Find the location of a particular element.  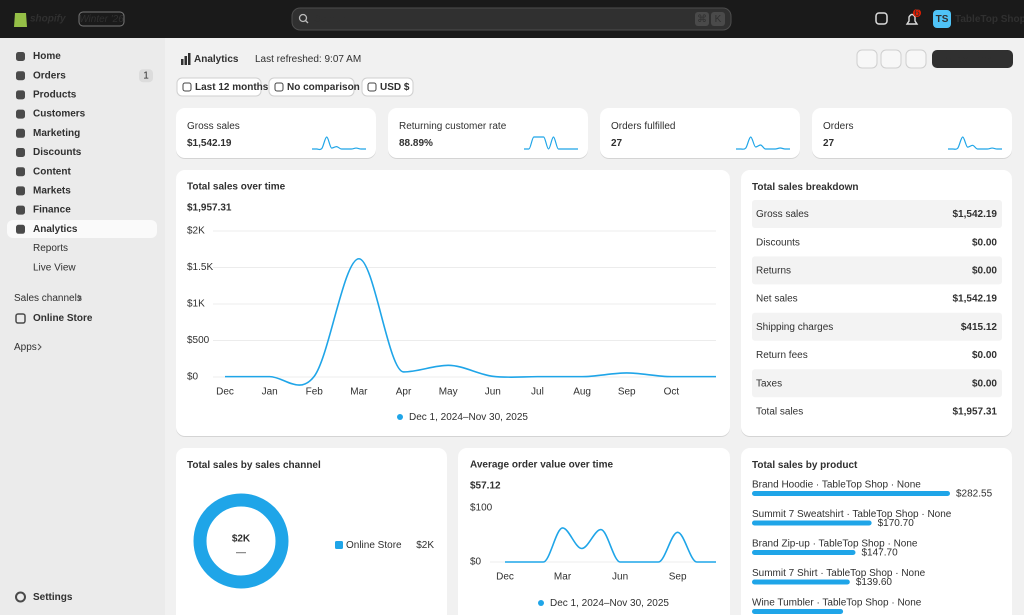

nav-item: Orders is located at coordinates (49, 75).